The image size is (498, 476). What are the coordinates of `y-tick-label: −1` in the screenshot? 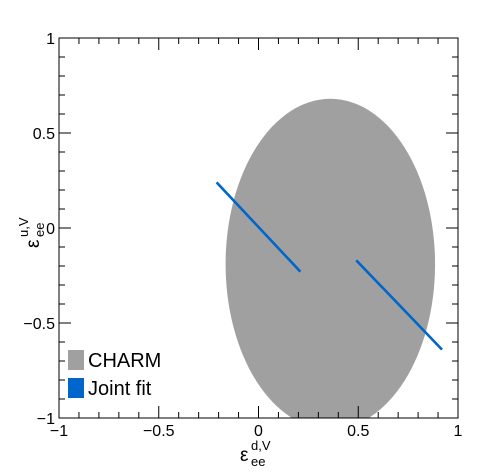 It's located at (46, 419).